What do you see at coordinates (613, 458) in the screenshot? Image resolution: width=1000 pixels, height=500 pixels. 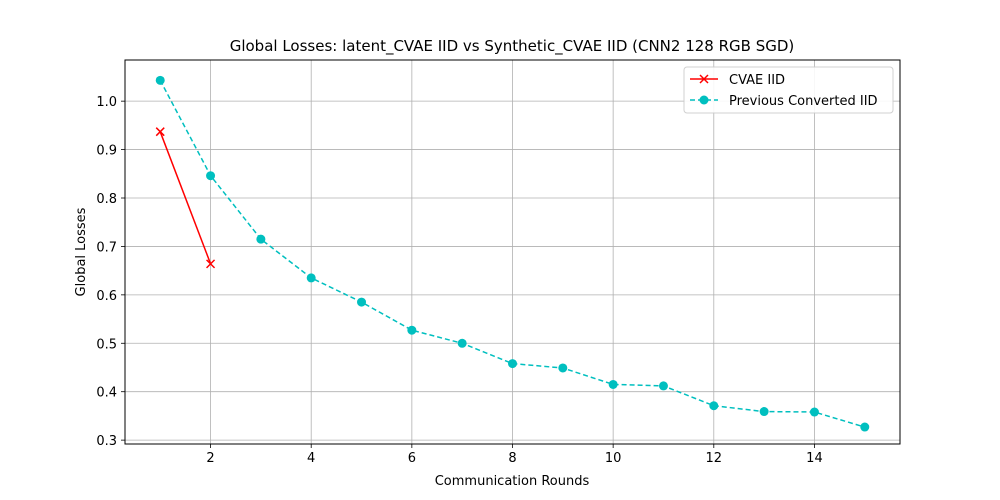 I see `x-tick-label: 10` at bounding box center [613, 458].